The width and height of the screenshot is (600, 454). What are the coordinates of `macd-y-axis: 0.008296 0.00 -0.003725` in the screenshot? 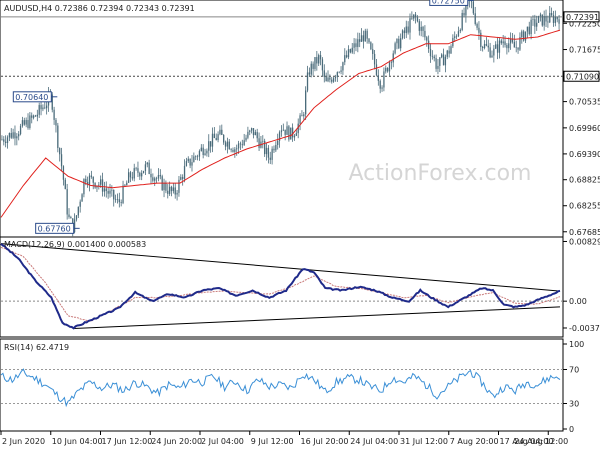 It's located at (581, 285).